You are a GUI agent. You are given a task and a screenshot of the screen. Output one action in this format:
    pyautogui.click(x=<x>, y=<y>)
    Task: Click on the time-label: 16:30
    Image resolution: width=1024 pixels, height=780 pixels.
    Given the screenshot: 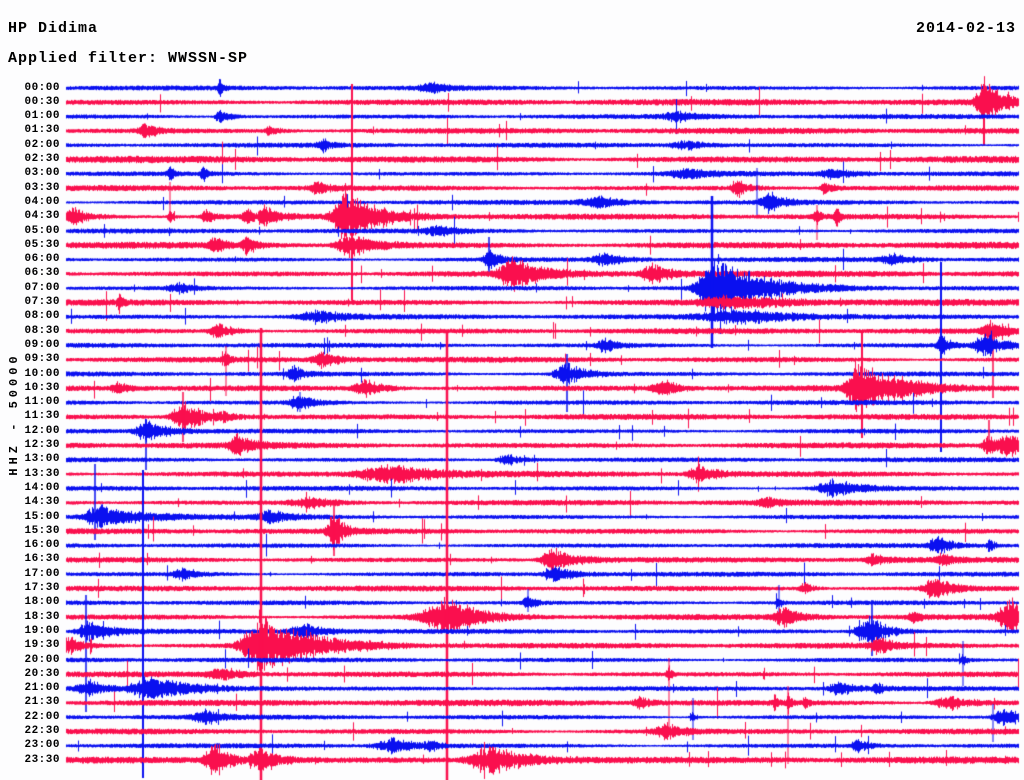 What is the action you would take?
    pyautogui.click(x=42, y=559)
    